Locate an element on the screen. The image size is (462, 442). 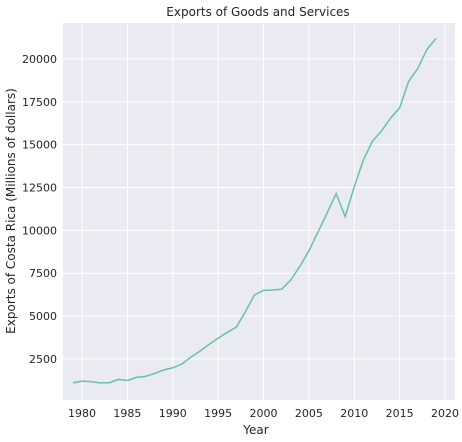
x-tick-label: 2015 is located at coordinates (400, 413).